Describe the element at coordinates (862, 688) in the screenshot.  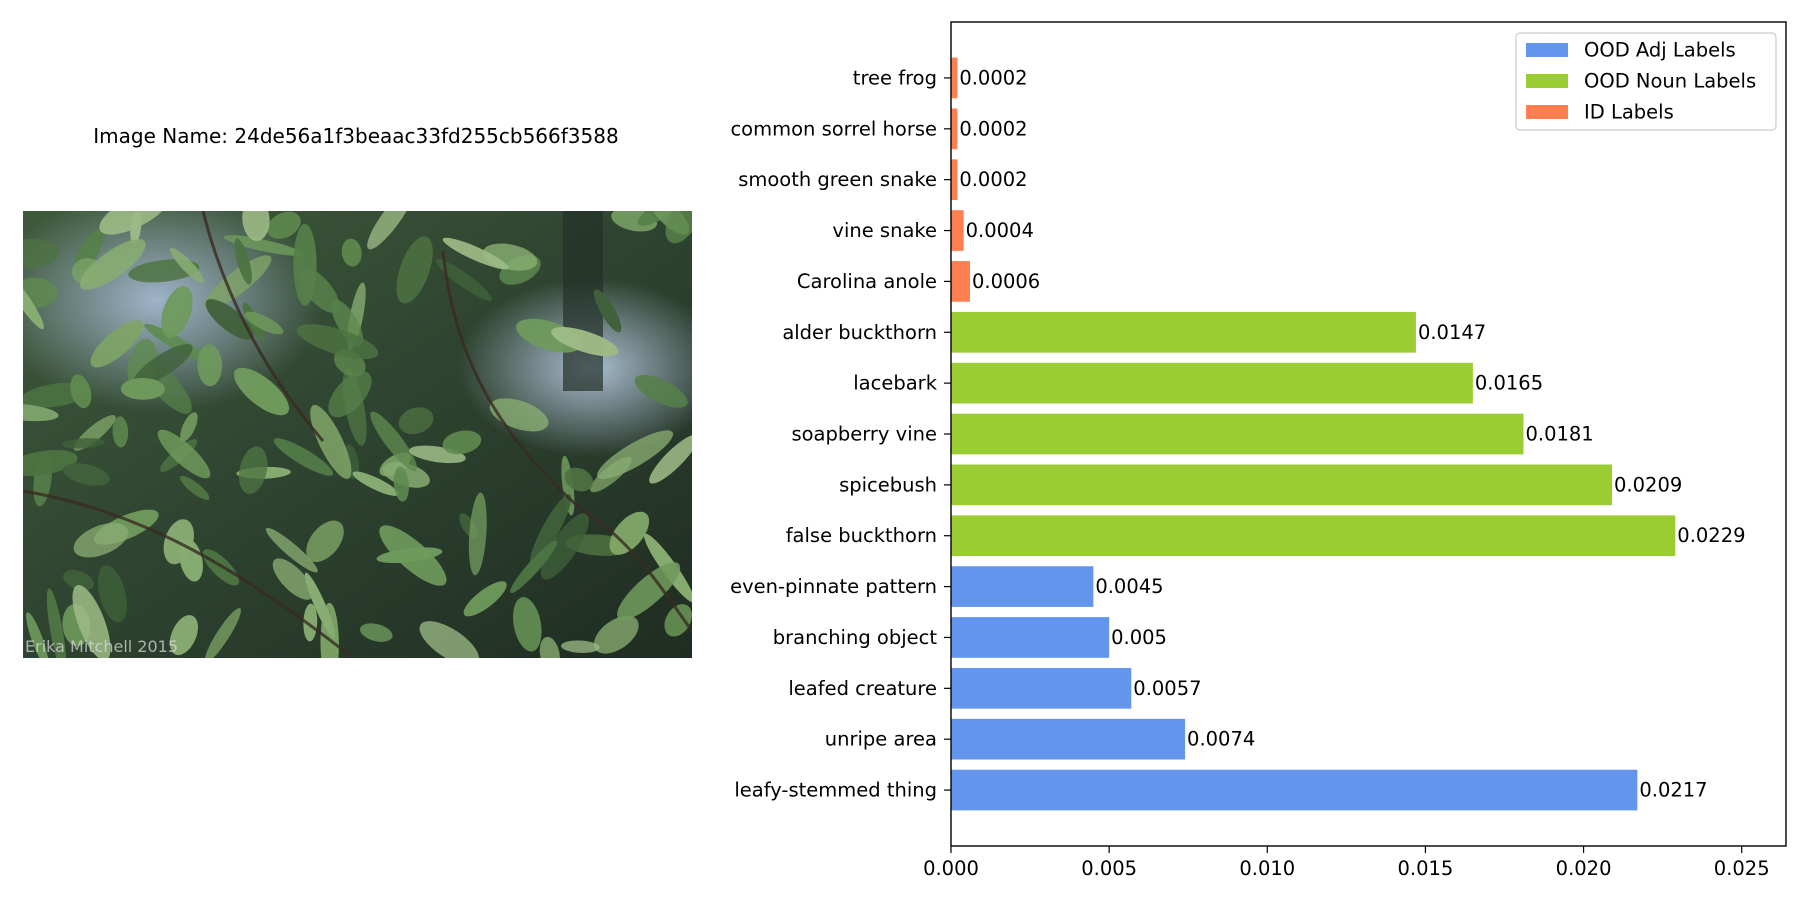
I see `y-tick-label: leafed creature` at that location.